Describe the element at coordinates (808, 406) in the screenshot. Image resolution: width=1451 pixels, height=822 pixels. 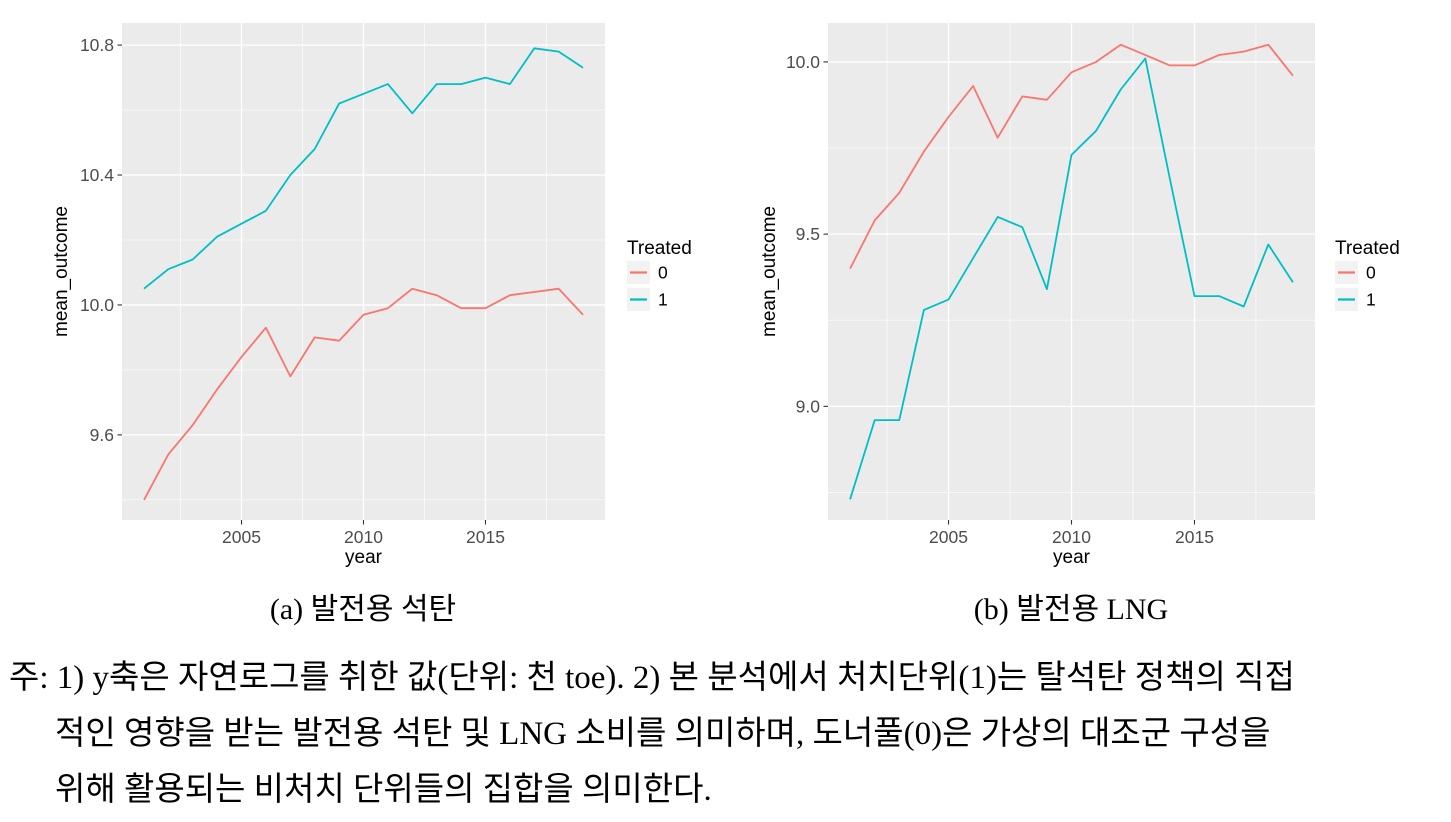
I see `y-tick-label: 9.0` at that location.